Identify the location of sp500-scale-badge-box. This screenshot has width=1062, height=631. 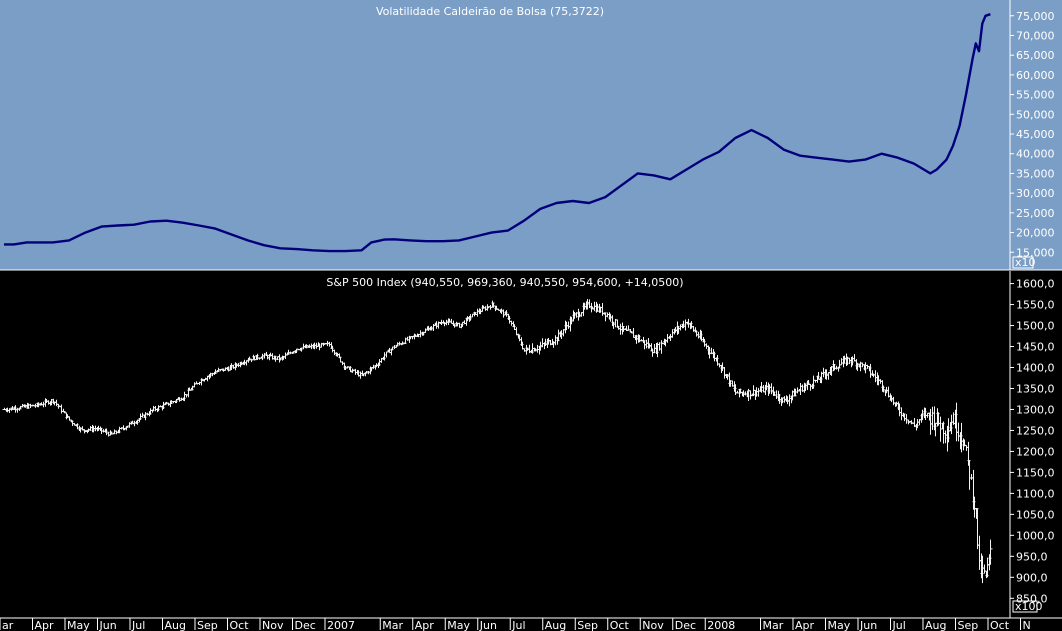
(1025, 606).